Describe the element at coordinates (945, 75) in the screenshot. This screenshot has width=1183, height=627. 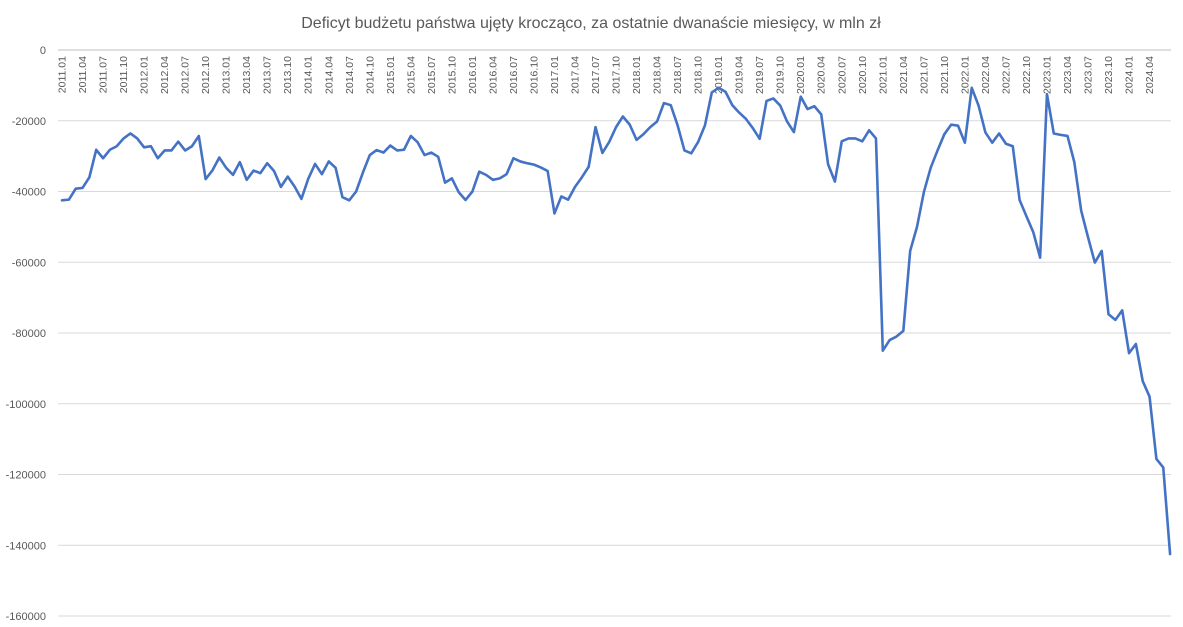
I see `x-tick-label: 2021.10` at that location.